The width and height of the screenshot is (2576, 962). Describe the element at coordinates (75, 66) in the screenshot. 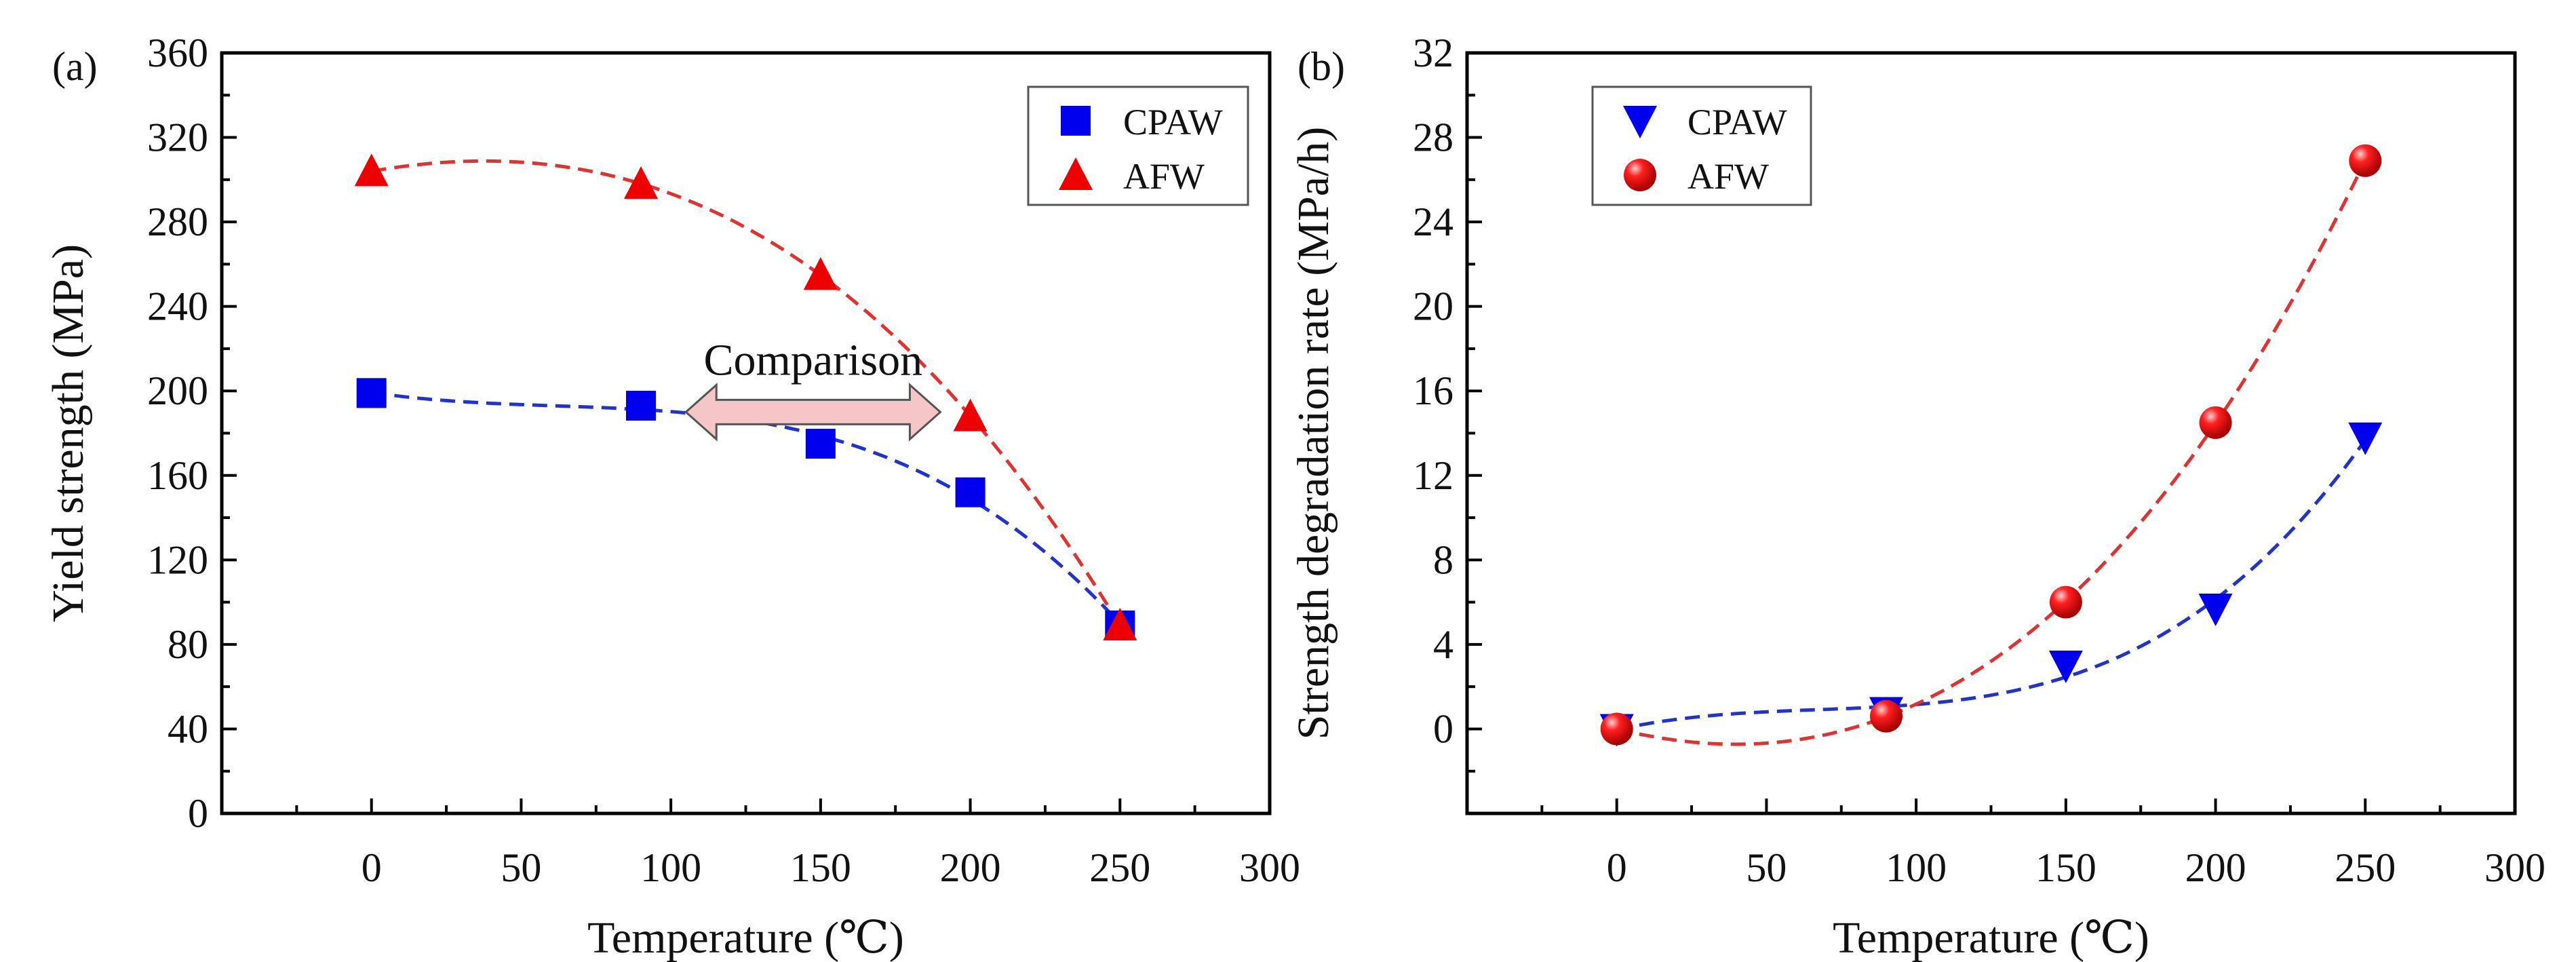

I see `panel-label: (a)` at that location.